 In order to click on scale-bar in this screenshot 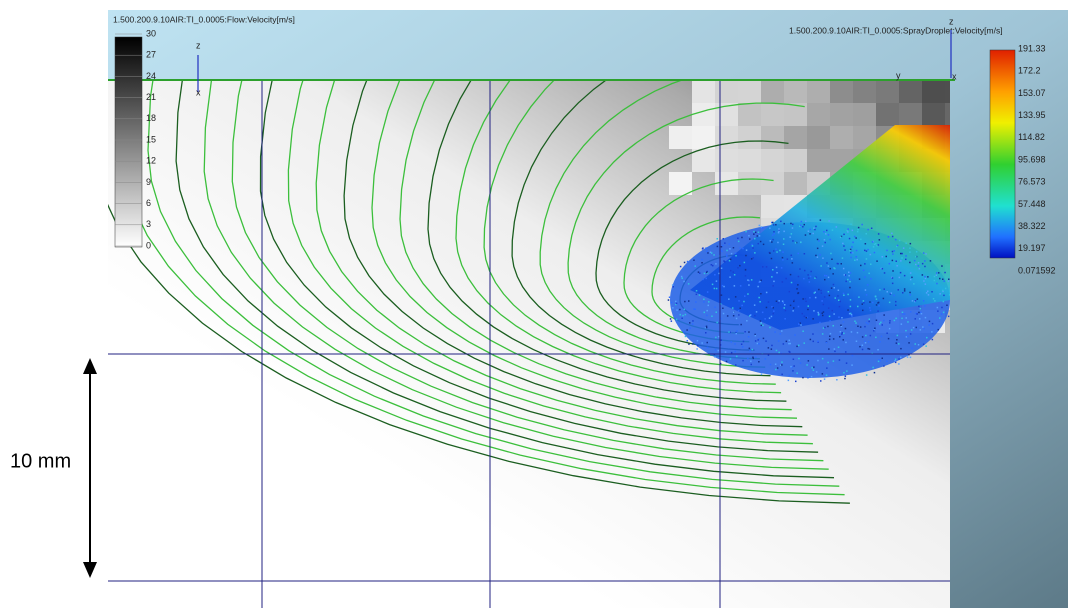, I will do `click(90, 468)`.